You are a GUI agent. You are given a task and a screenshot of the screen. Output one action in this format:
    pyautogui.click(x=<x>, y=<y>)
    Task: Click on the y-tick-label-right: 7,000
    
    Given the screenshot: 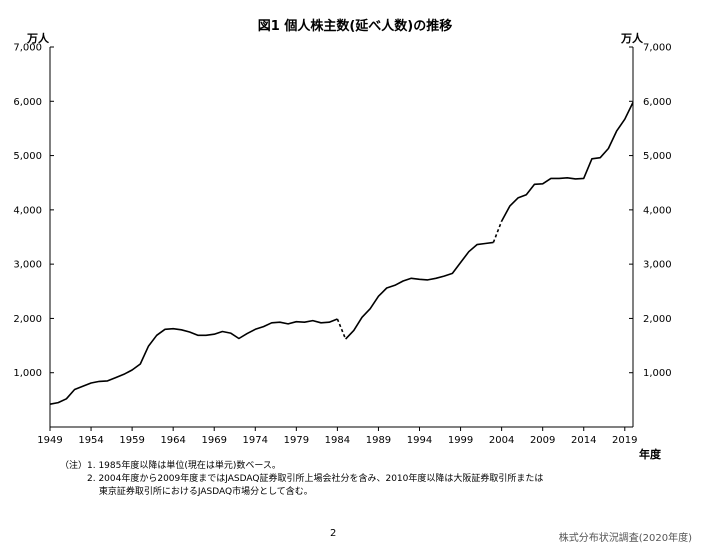 What is the action you would take?
    pyautogui.click(x=657, y=48)
    